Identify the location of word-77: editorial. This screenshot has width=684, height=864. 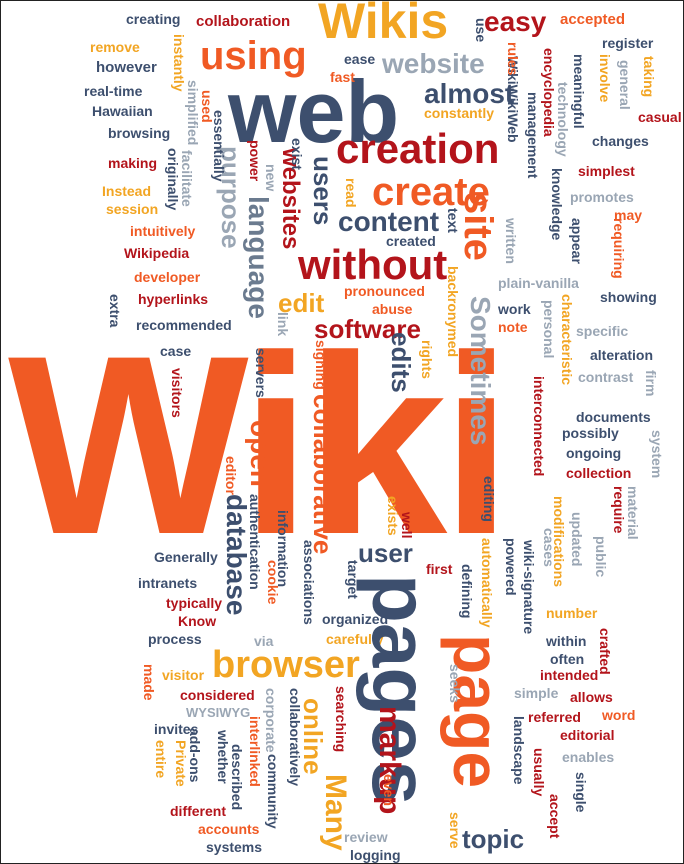
(587, 735).